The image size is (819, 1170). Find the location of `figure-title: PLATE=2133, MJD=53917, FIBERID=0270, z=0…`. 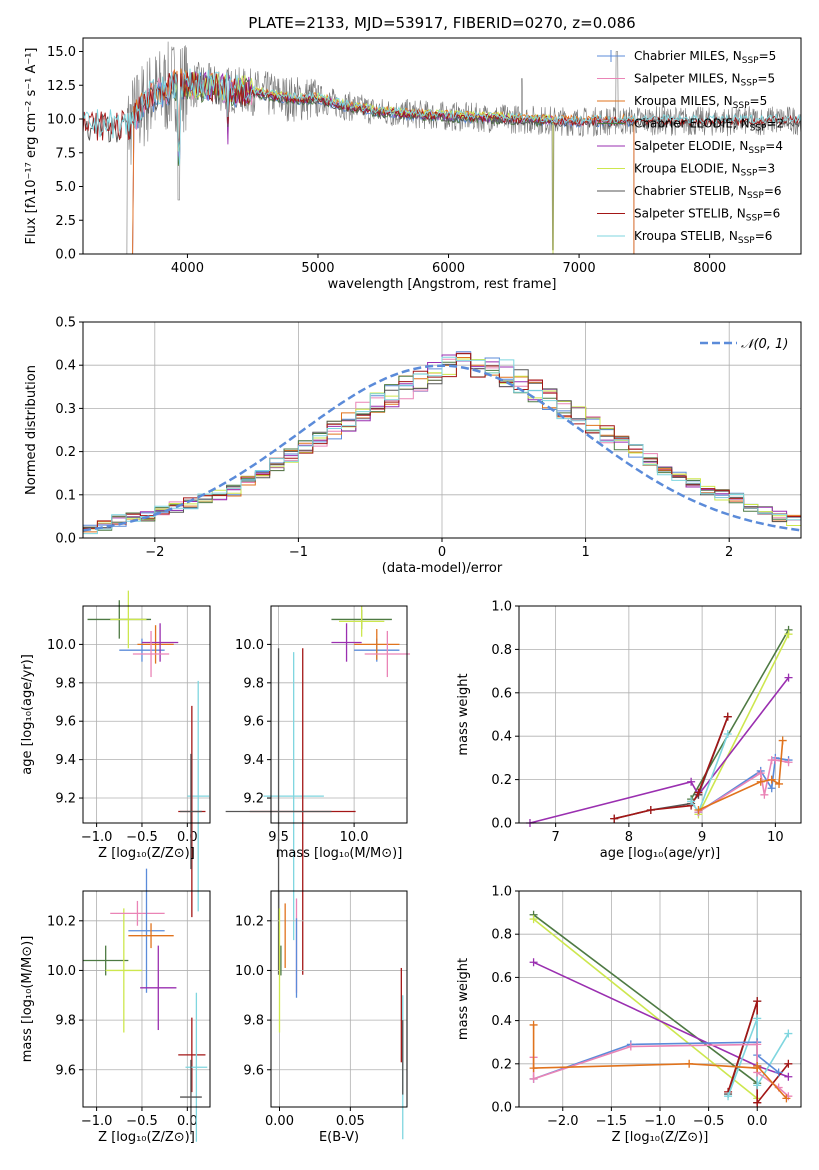

figure-title: PLATE=2133, MJD=53917, FIBERID=0270, z=0… is located at coordinates (441, 23).